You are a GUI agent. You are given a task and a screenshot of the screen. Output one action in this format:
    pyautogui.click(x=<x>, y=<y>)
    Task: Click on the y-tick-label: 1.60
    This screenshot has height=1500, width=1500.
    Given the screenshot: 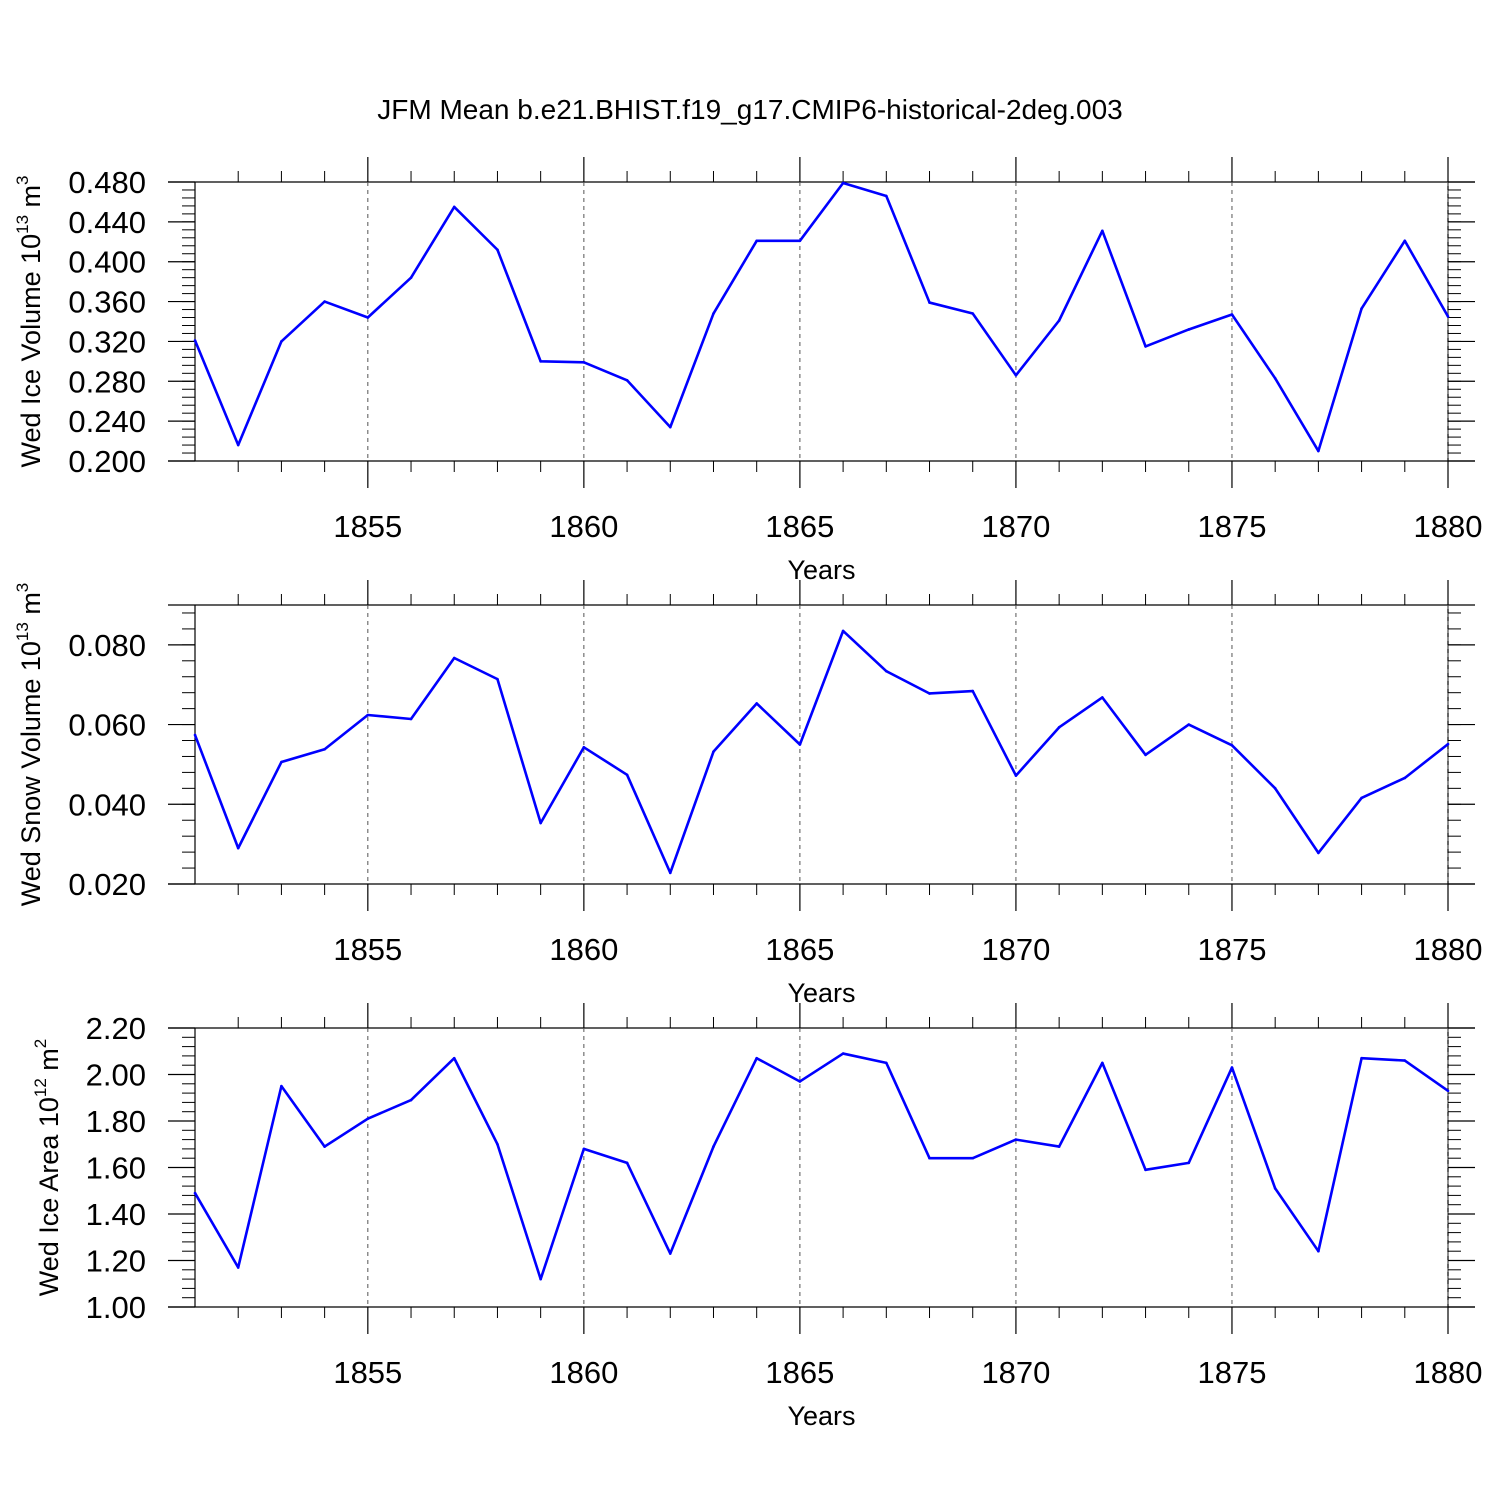 What is the action you would take?
    pyautogui.click(x=116, y=1168)
    